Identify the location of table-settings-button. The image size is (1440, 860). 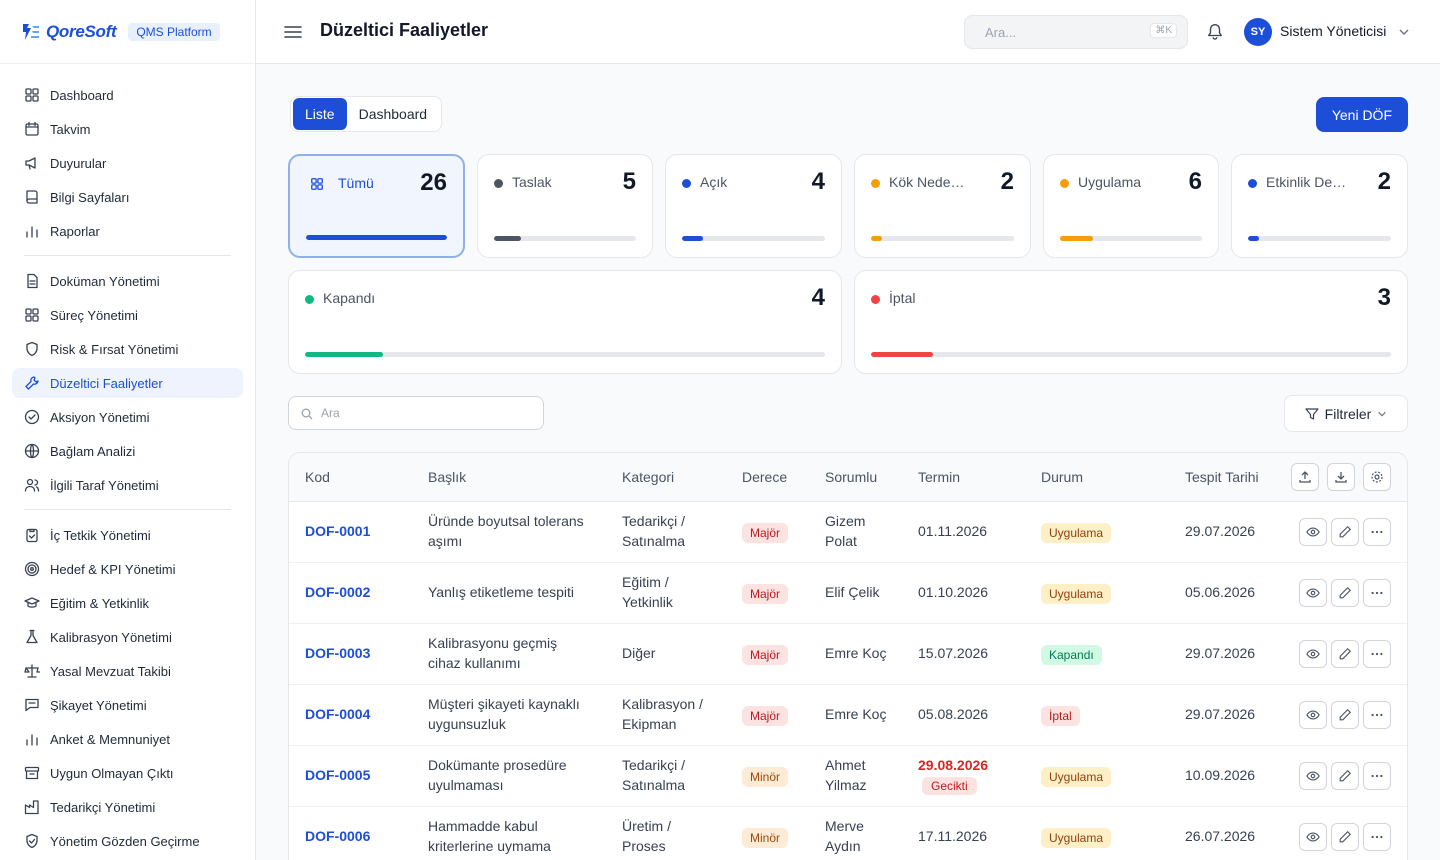
(1377, 477).